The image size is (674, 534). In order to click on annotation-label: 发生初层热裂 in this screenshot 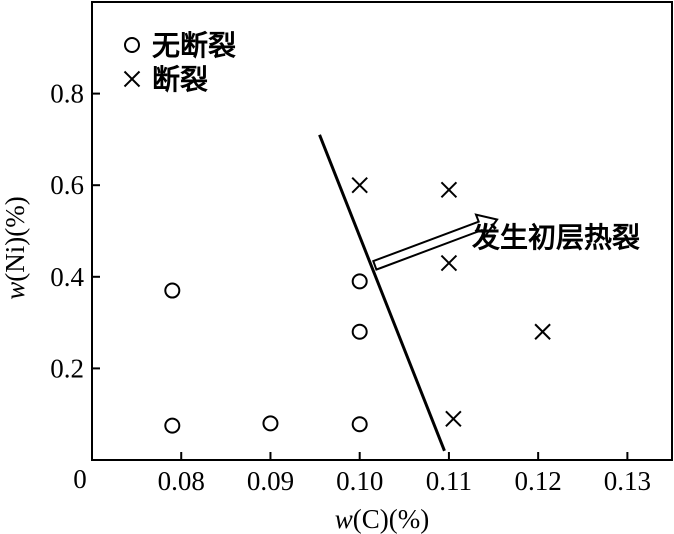, I will do `click(555, 237)`.